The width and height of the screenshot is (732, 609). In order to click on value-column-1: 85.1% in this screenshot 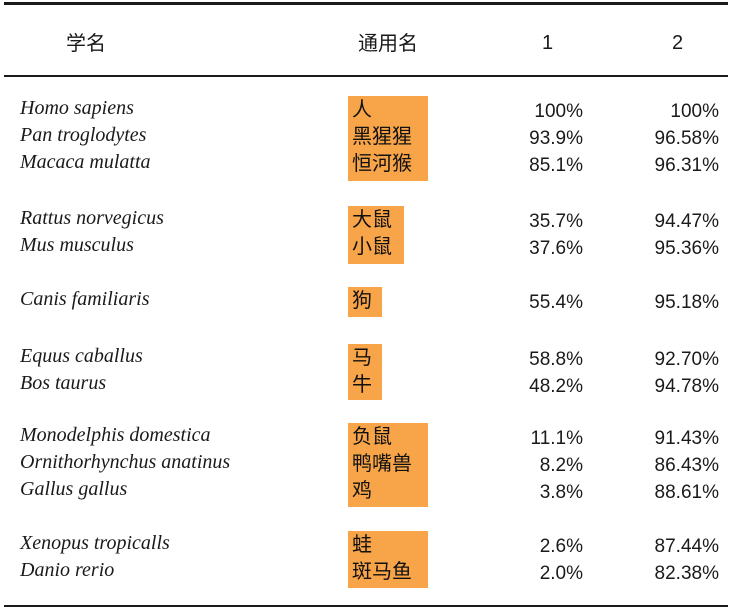, I will do `click(556, 165)`.